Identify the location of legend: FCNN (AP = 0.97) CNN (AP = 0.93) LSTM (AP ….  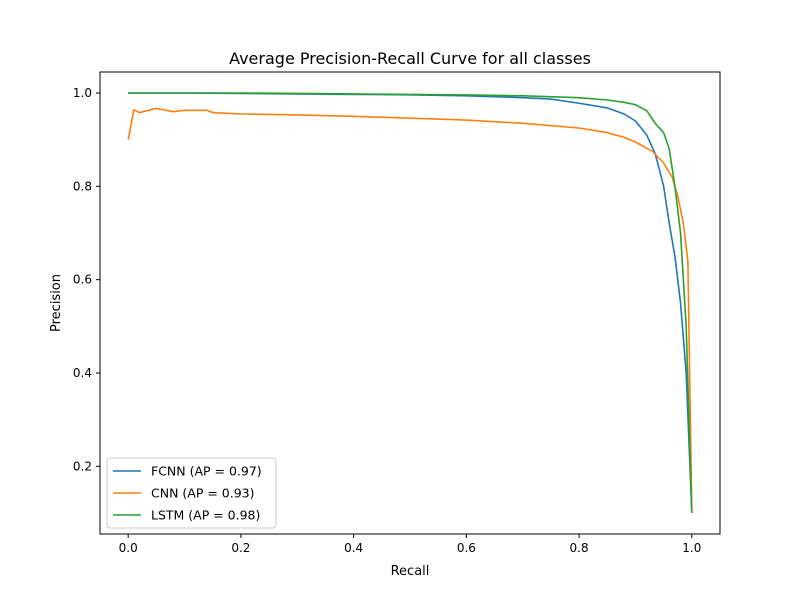
(191, 493).